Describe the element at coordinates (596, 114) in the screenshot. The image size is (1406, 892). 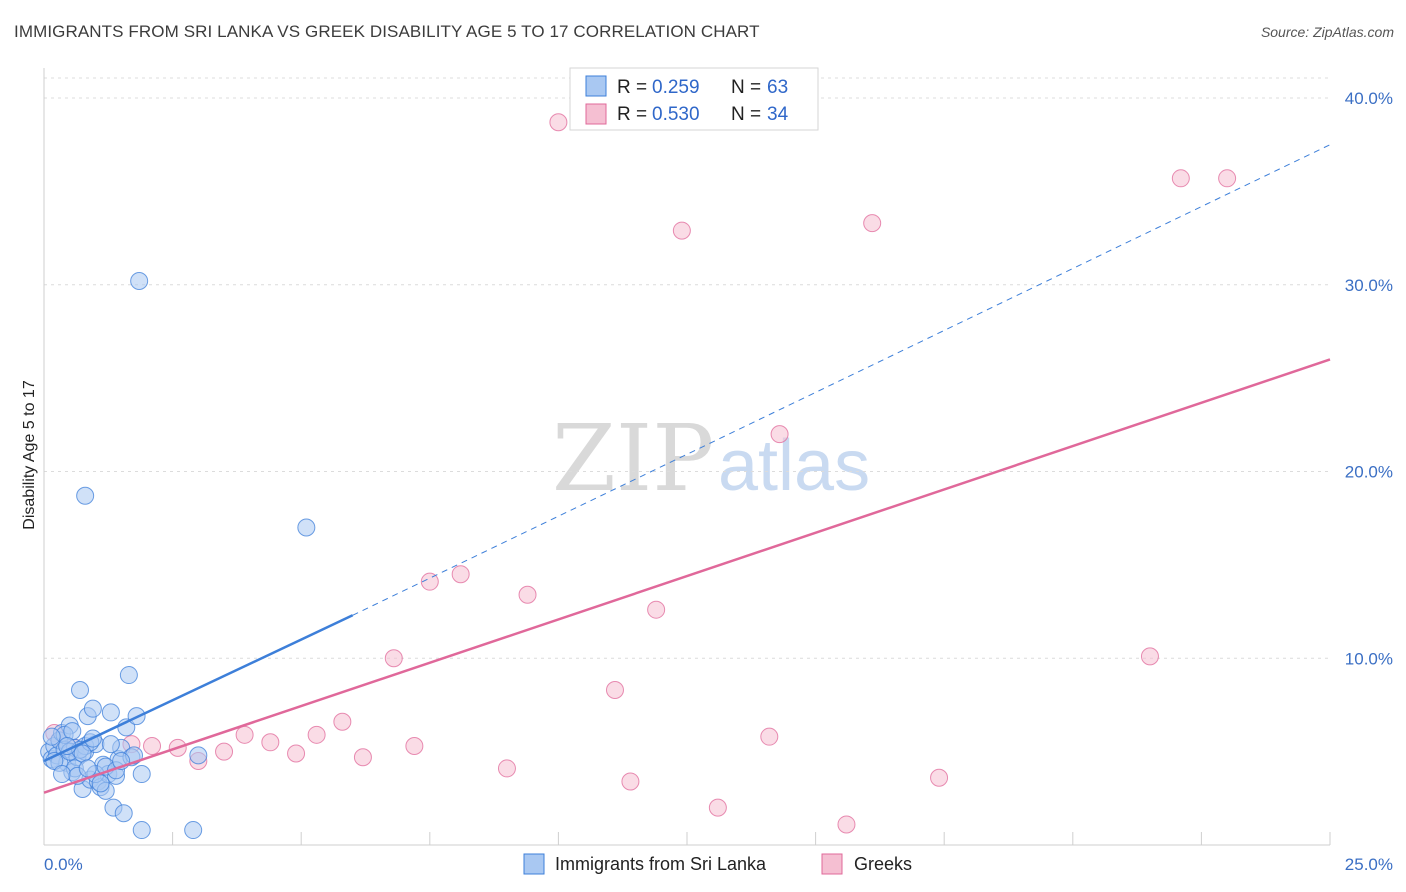
I see `legend-swatch-pink` at that location.